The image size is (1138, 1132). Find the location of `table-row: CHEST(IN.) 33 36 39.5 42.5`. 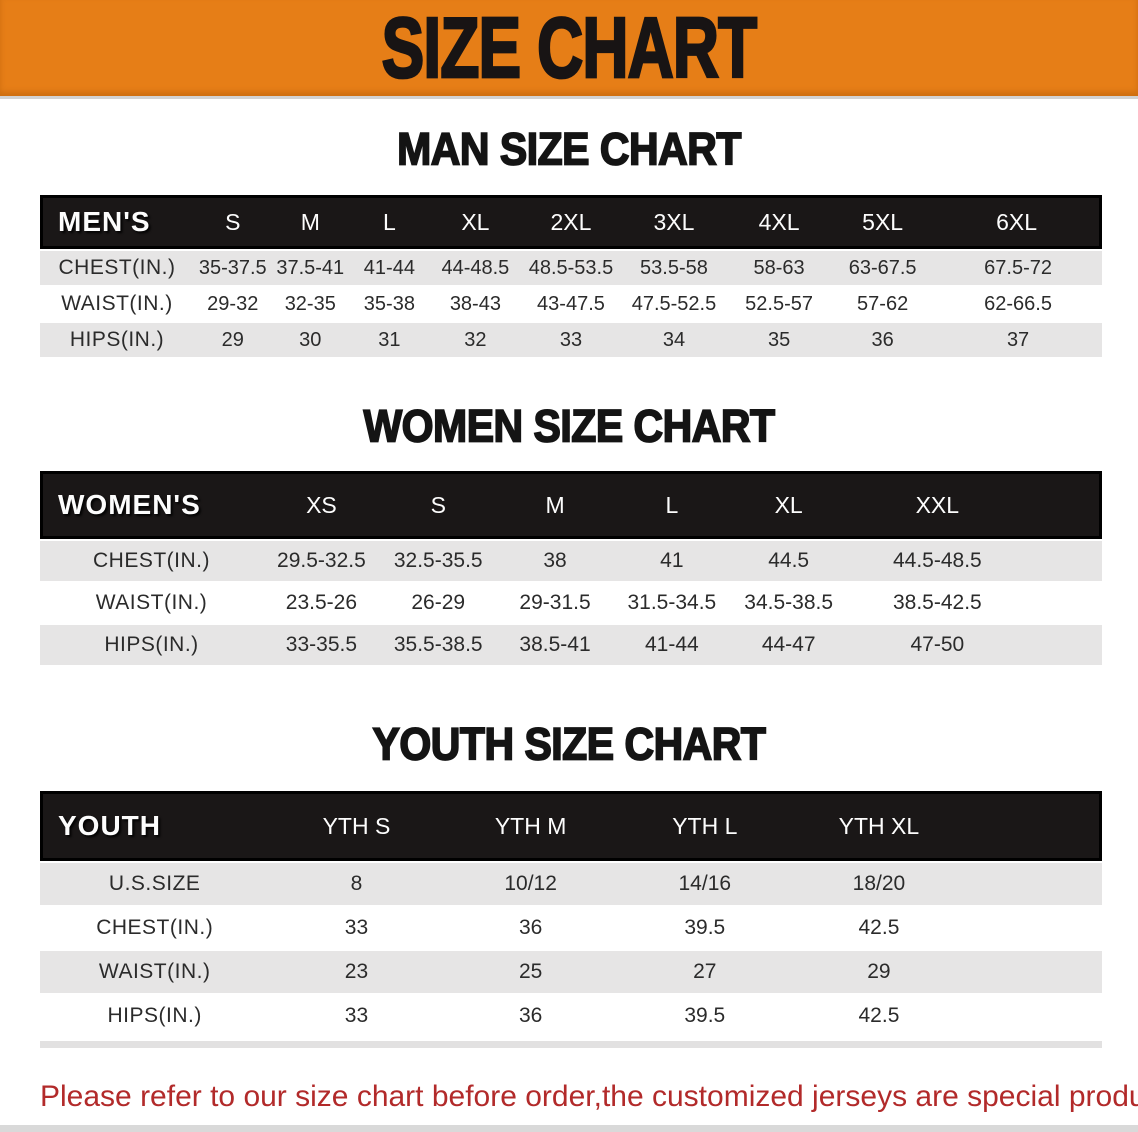

table-row: CHEST(IN.) 33 36 39.5 42.5 is located at coordinates (571, 928).